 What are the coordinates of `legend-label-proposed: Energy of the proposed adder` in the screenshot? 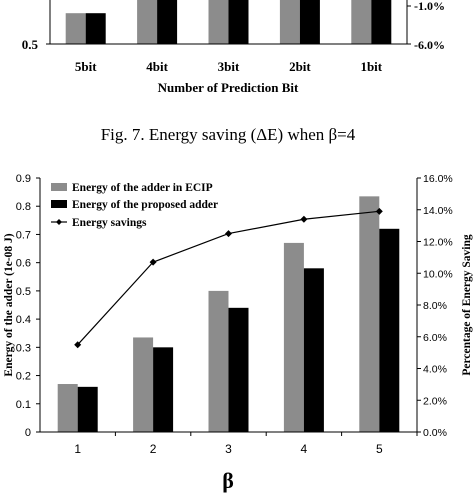 It's located at (145, 205).